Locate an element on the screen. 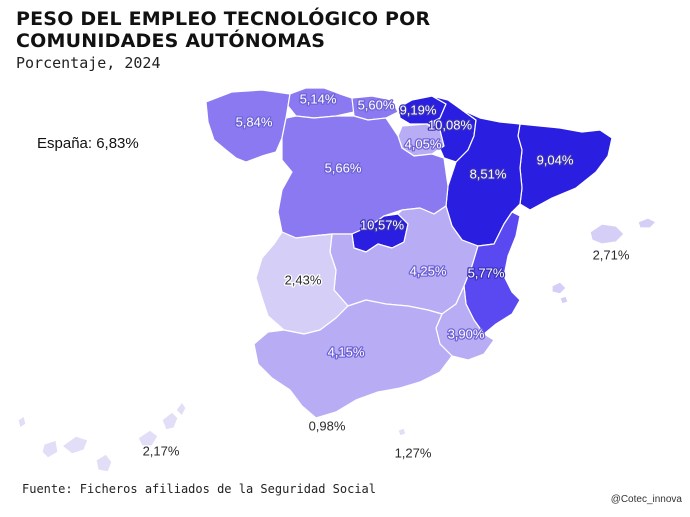 This screenshot has height=517, width=690. label-galicia: 5,84% is located at coordinates (254, 121).